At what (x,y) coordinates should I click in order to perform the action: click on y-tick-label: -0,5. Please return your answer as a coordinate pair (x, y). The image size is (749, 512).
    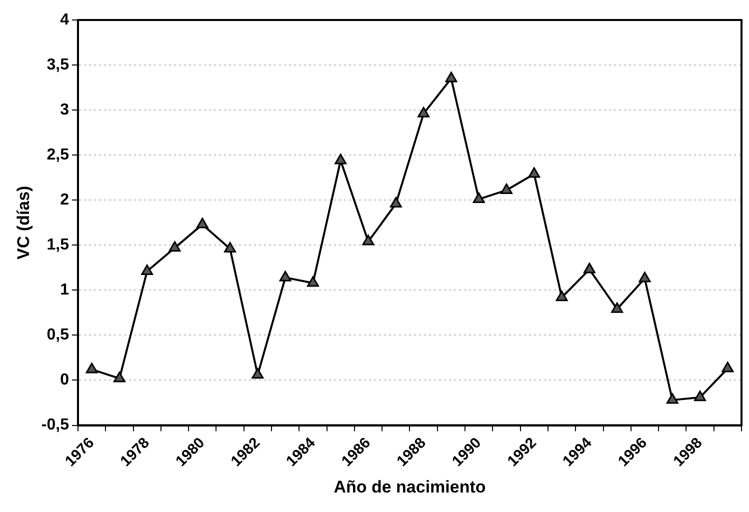
    Looking at the image, I should click on (55, 425).